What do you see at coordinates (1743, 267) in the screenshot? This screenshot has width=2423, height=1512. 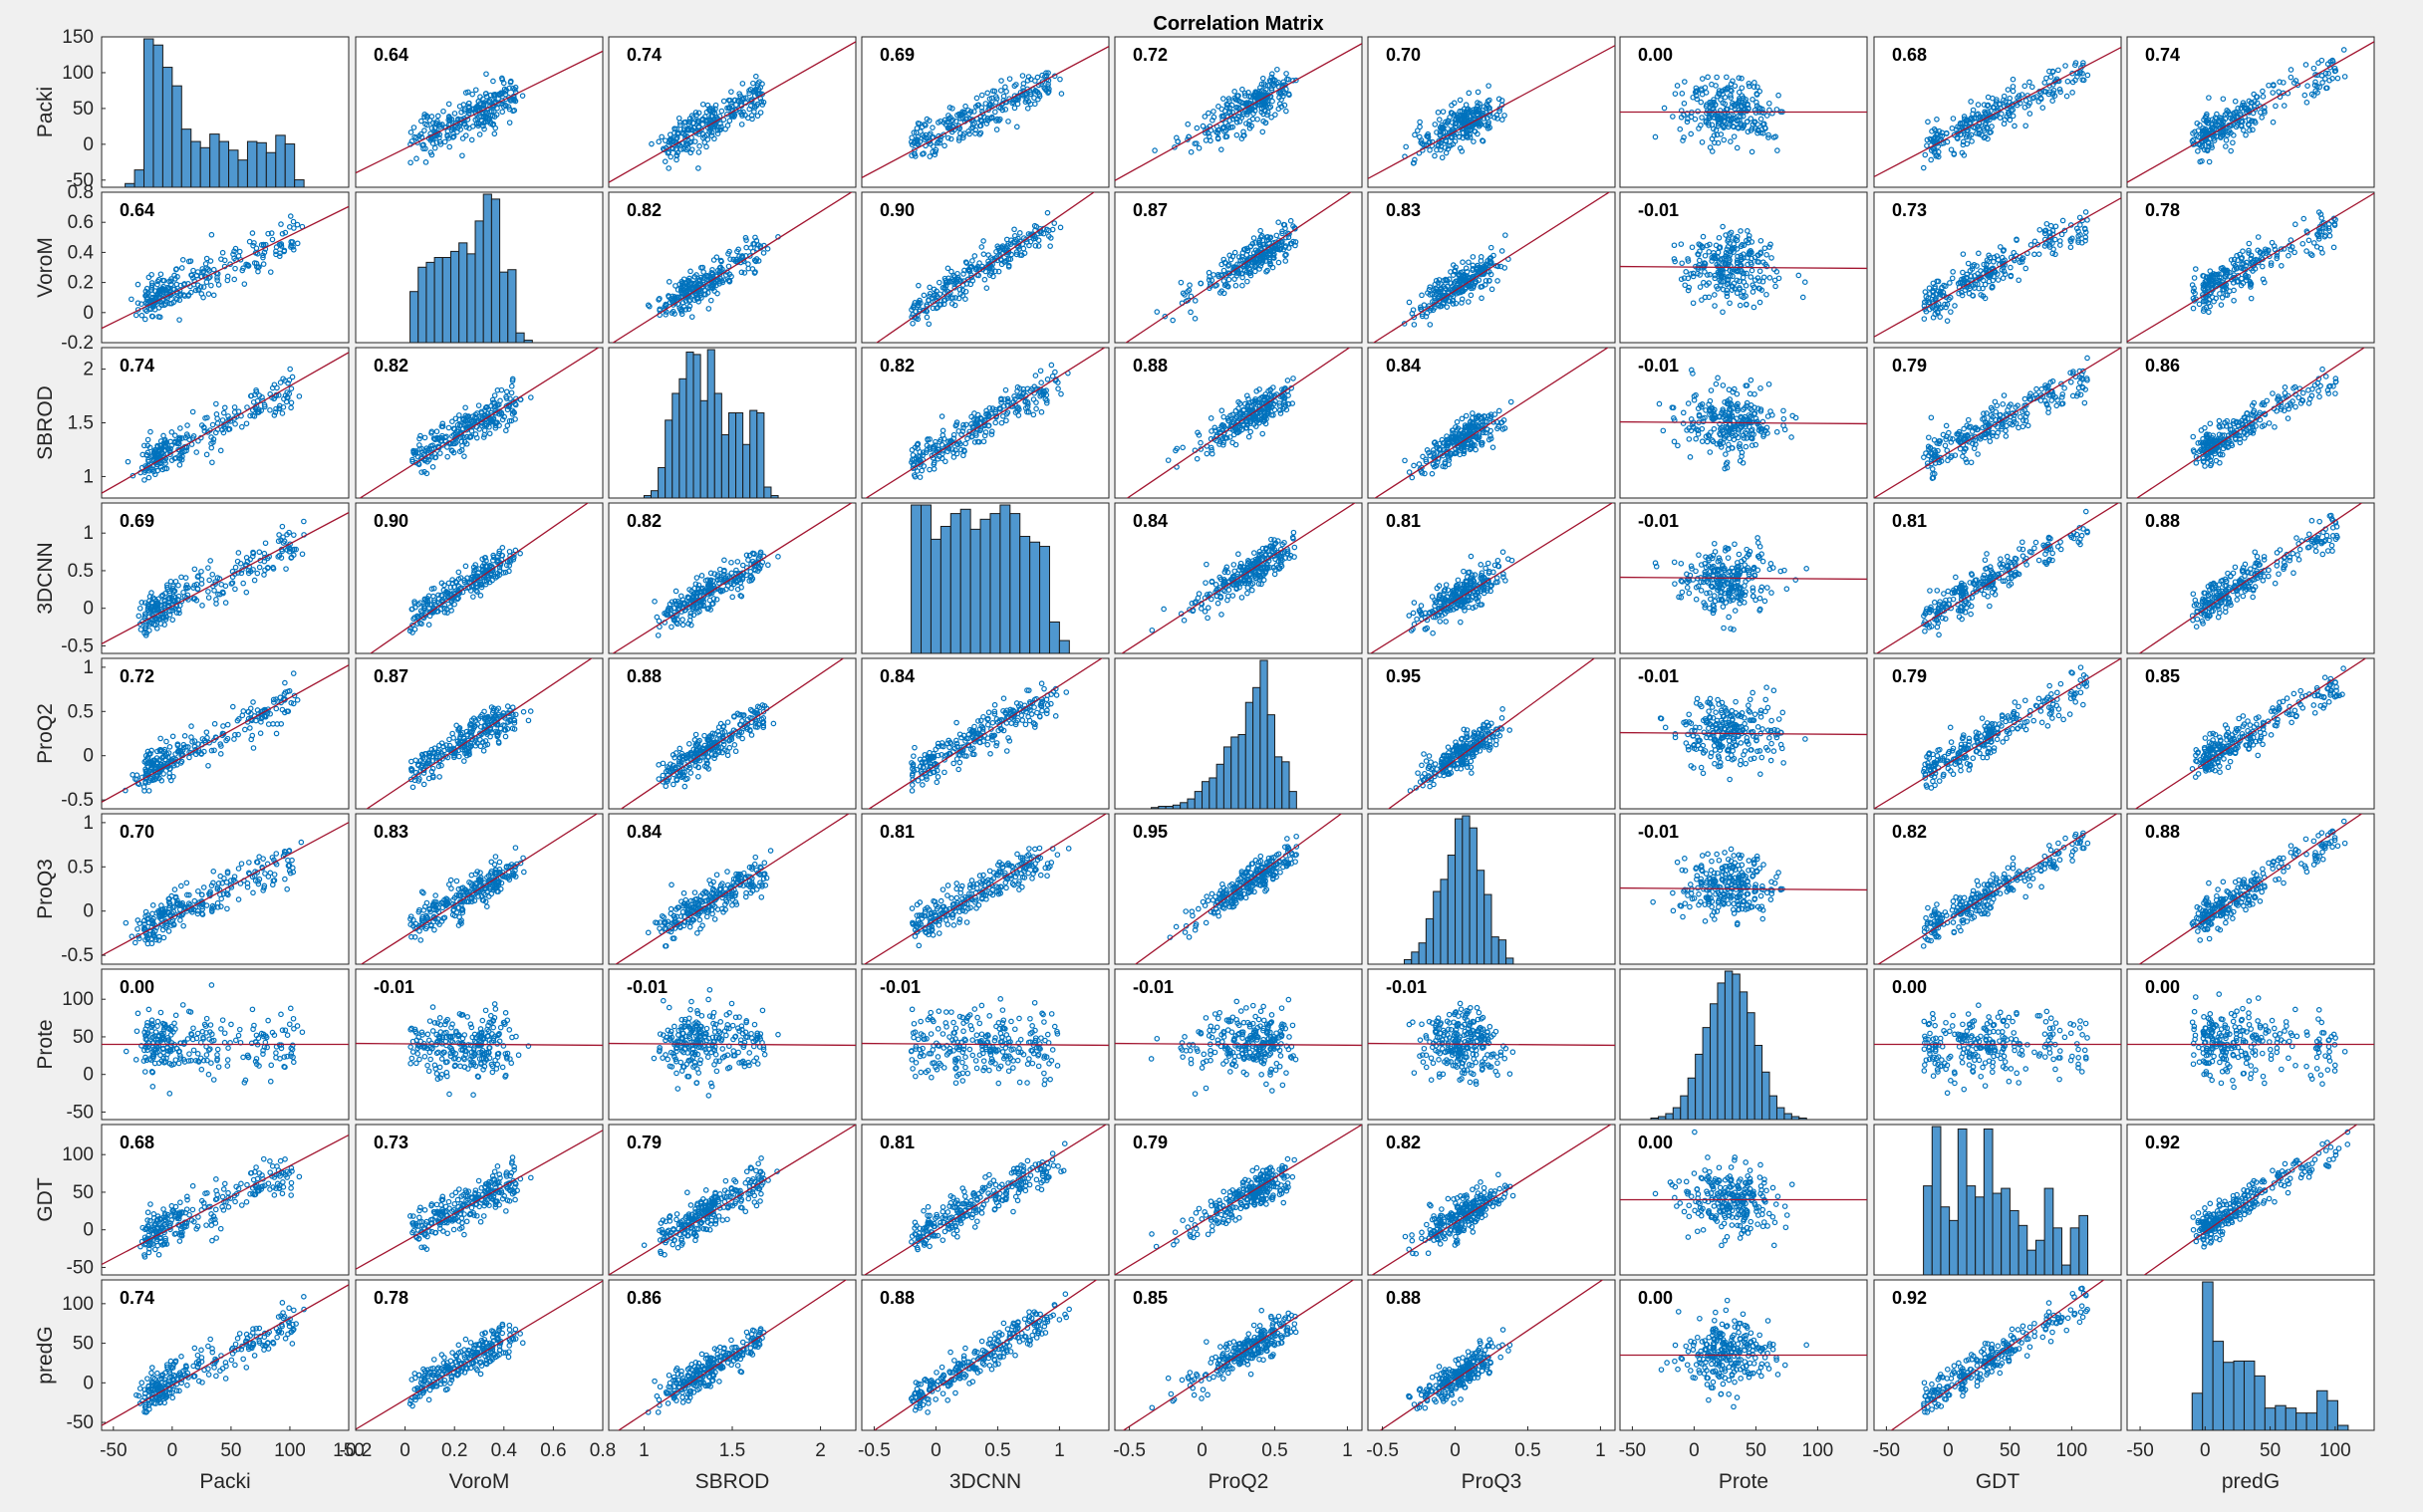 I see `cell-VoroM-Prote: -0.01` at bounding box center [1743, 267].